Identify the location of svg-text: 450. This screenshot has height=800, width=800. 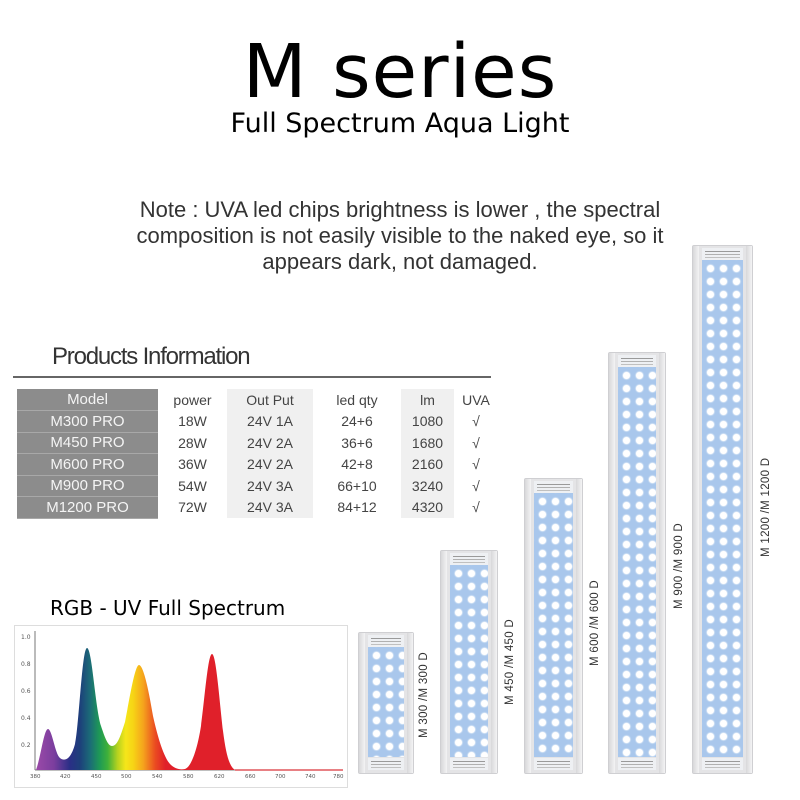
(96, 777).